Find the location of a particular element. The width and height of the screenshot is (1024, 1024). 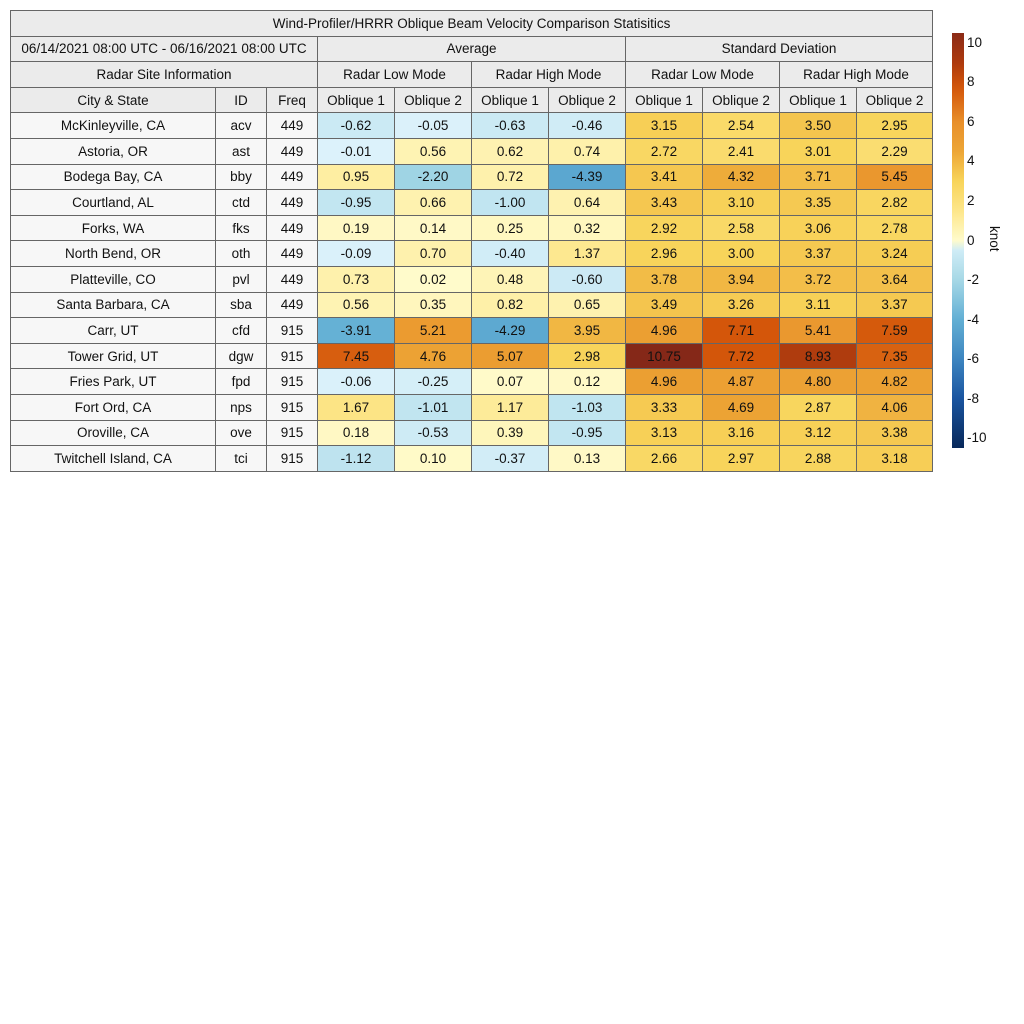

value-cell: 3.13 is located at coordinates (664, 433).